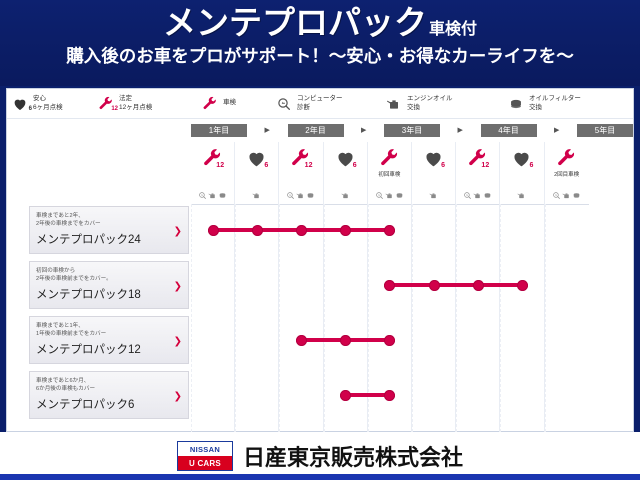 This screenshot has height=480, width=640. What do you see at coordinates (109, 230) in the screenshot?
I see `package-card: 車検まであと2年、 2年後の車検までをカバー メンテプロパック24 ❯` at bounding box center [109, 230].